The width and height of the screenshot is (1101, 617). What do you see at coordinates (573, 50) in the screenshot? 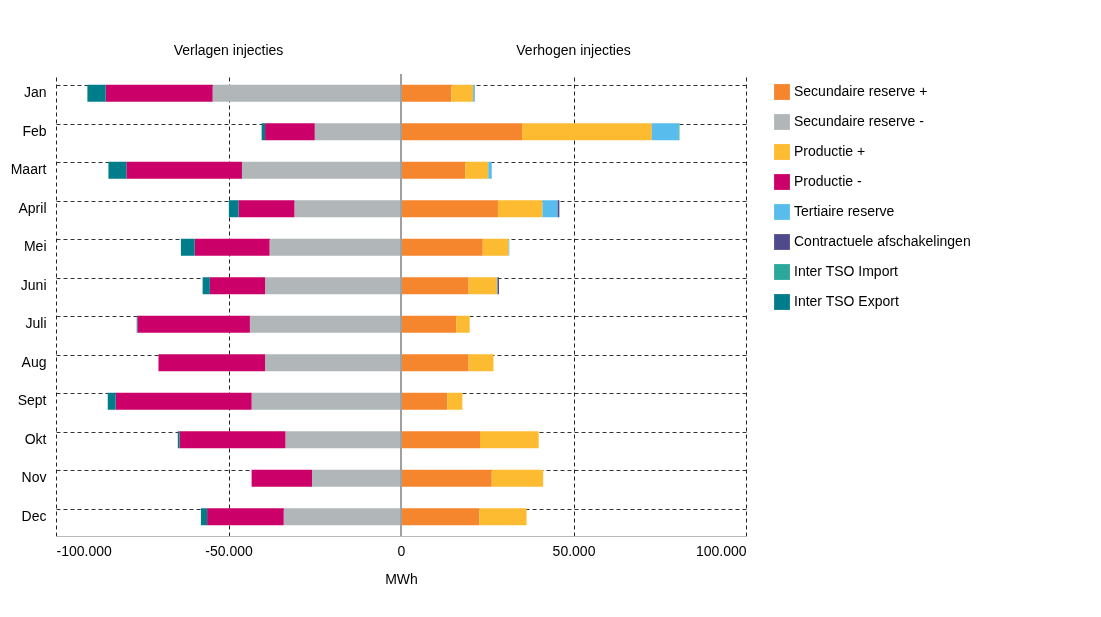
I see `text: Verhogen injecties` at bounding box center [573, 50].